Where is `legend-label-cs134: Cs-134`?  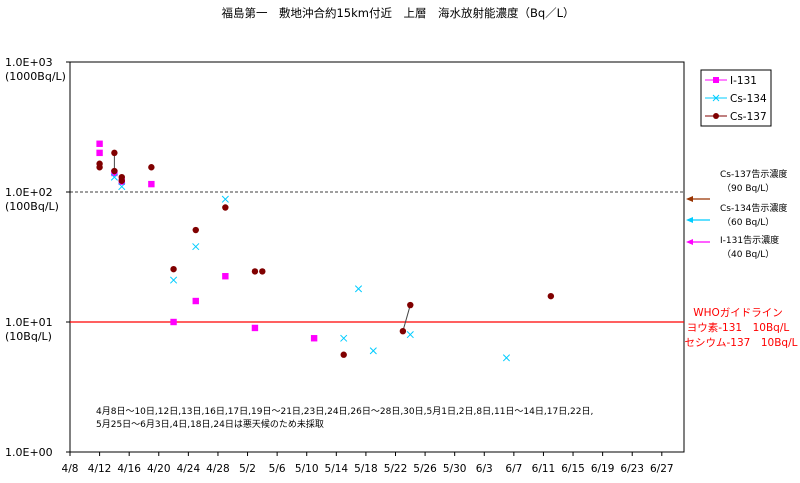
legend-label-cs134: Cs-134 is located at coordinates (748, 99).